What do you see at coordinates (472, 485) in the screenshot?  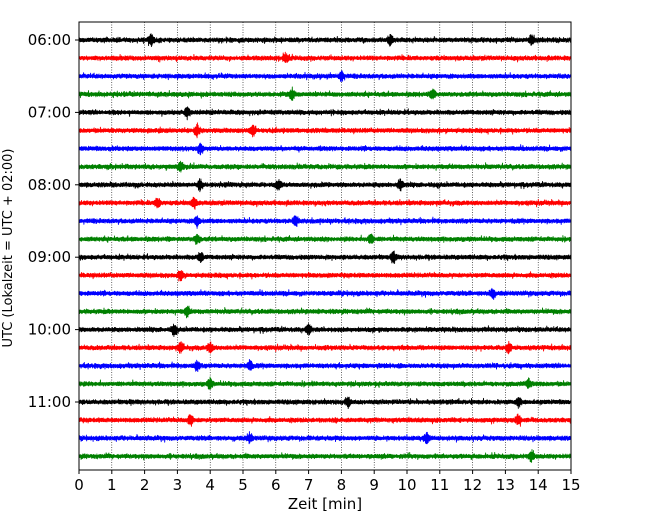 I see `x-tick-label: 12` at bounding box center [472, 485].